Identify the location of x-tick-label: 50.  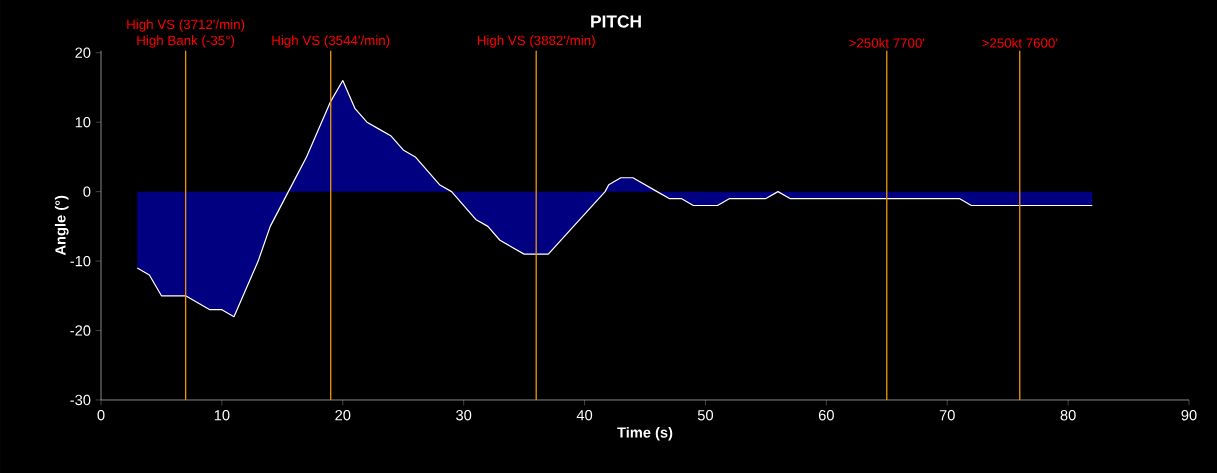
(705, 415).